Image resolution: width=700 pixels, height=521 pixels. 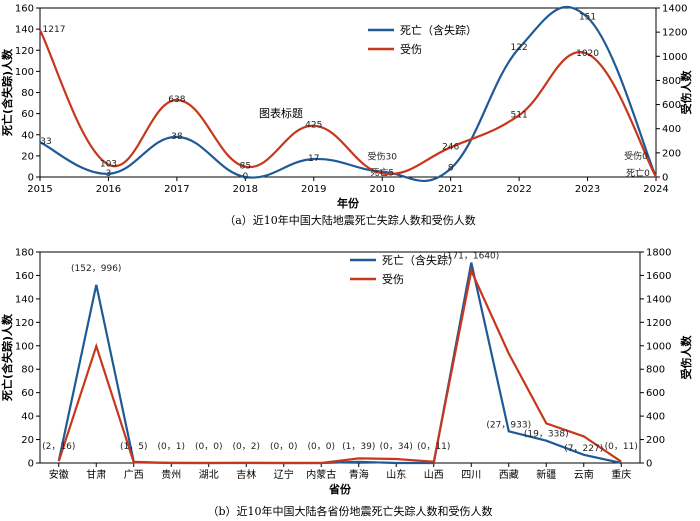 I want to click on injured-data-label: 638, so click(x=176, y=100).